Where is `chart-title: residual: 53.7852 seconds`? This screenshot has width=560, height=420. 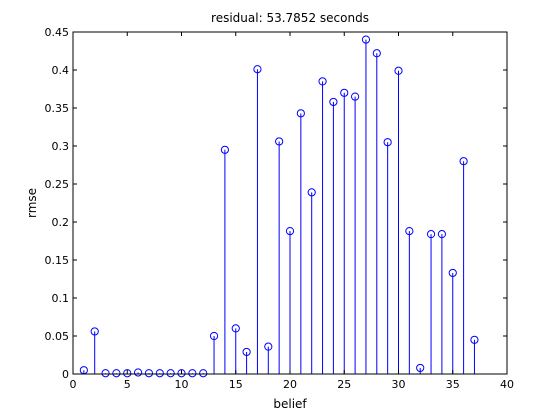 chart-title: residual: 53.7852 seconds is located at coordinates (290, 18).